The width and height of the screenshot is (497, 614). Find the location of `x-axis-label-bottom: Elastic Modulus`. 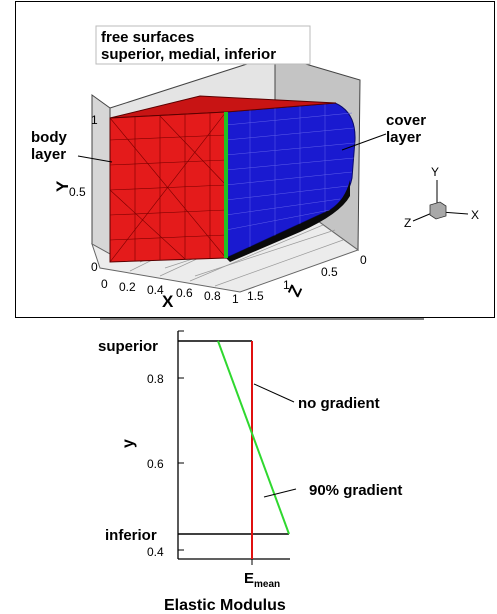

x-axis-label-bottom: Elastic Modulus is located at coordinates (225, 605).